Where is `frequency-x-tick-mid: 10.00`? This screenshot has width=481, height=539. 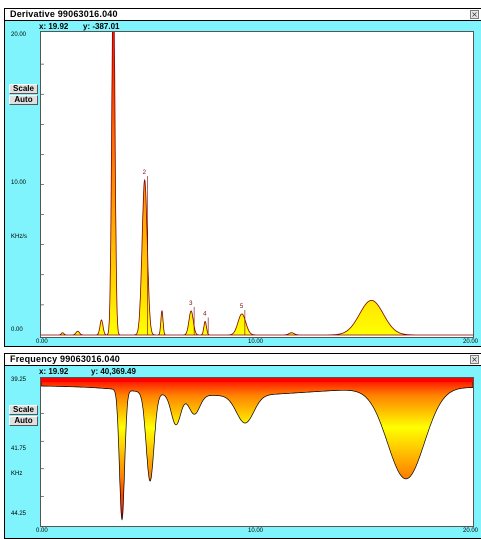
frequency-x-tick-mid: 10.00 is located at coordinates (256, 531).